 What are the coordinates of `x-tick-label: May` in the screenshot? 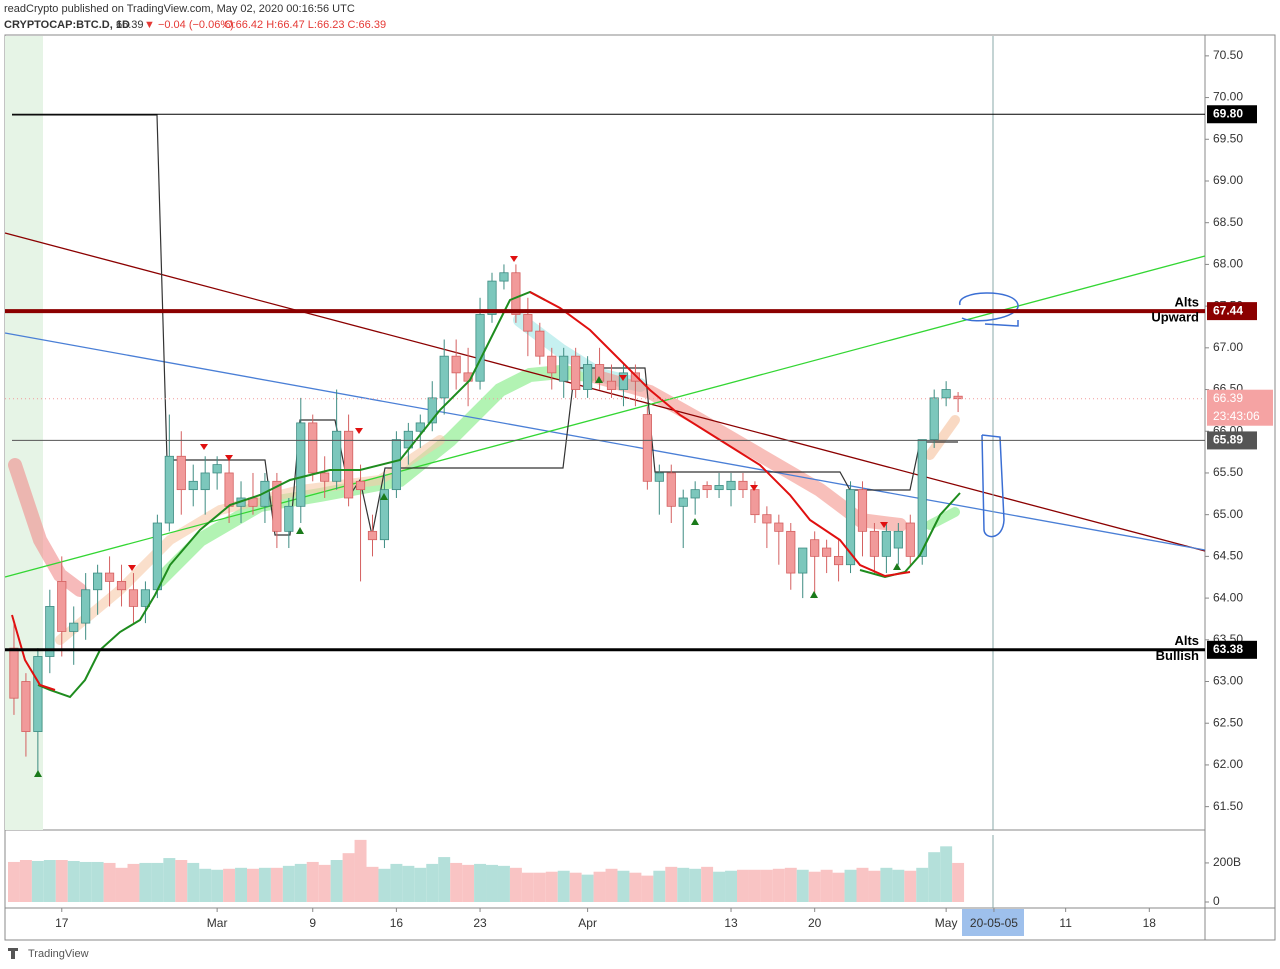 It's located at (946, 923).